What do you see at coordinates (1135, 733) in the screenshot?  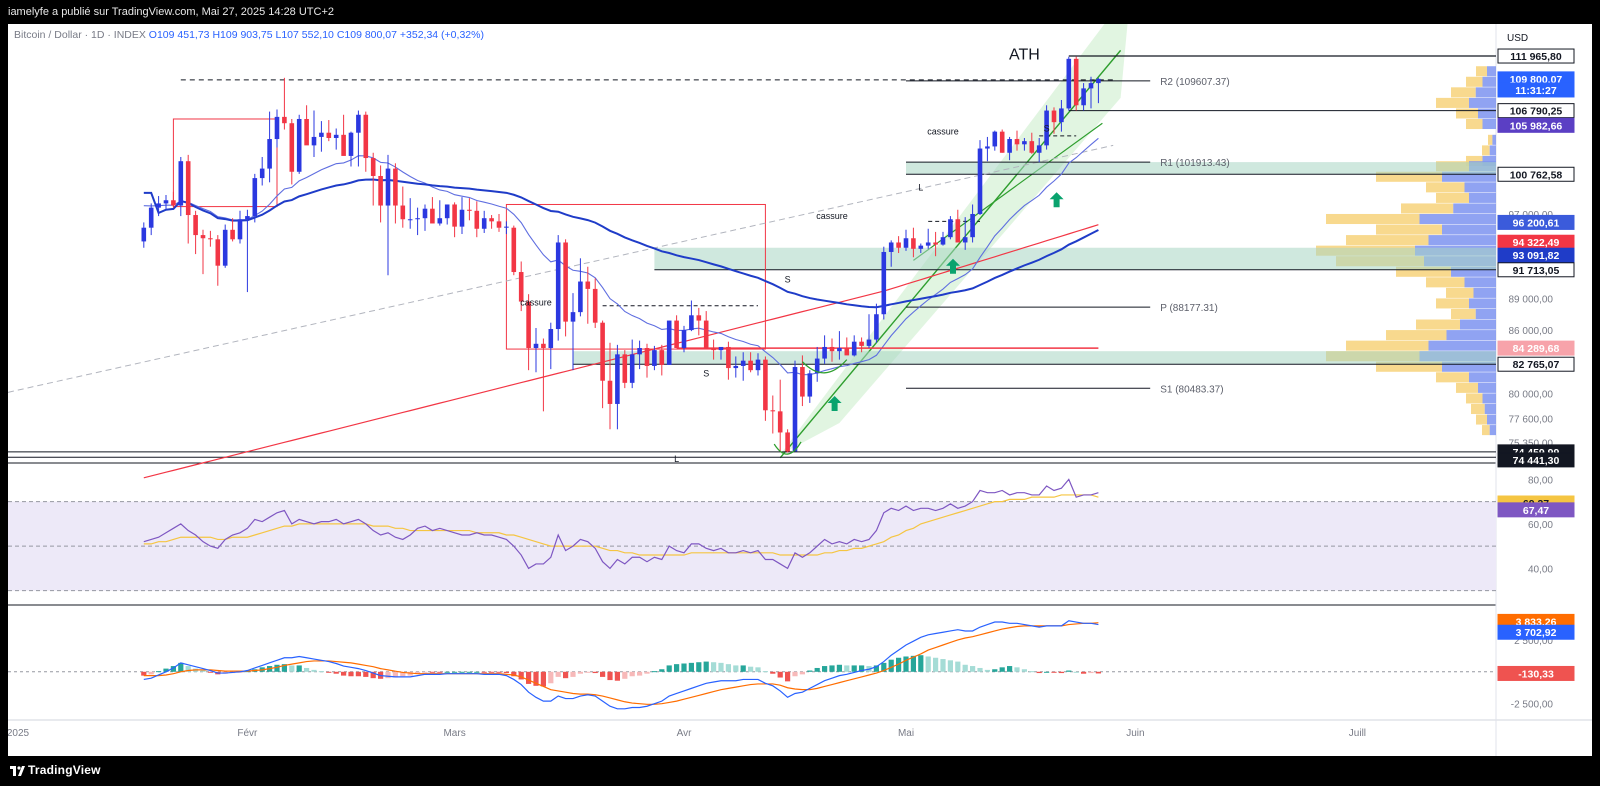 I see `time-tick-label: Juin` at bounding box center [1135, 733].